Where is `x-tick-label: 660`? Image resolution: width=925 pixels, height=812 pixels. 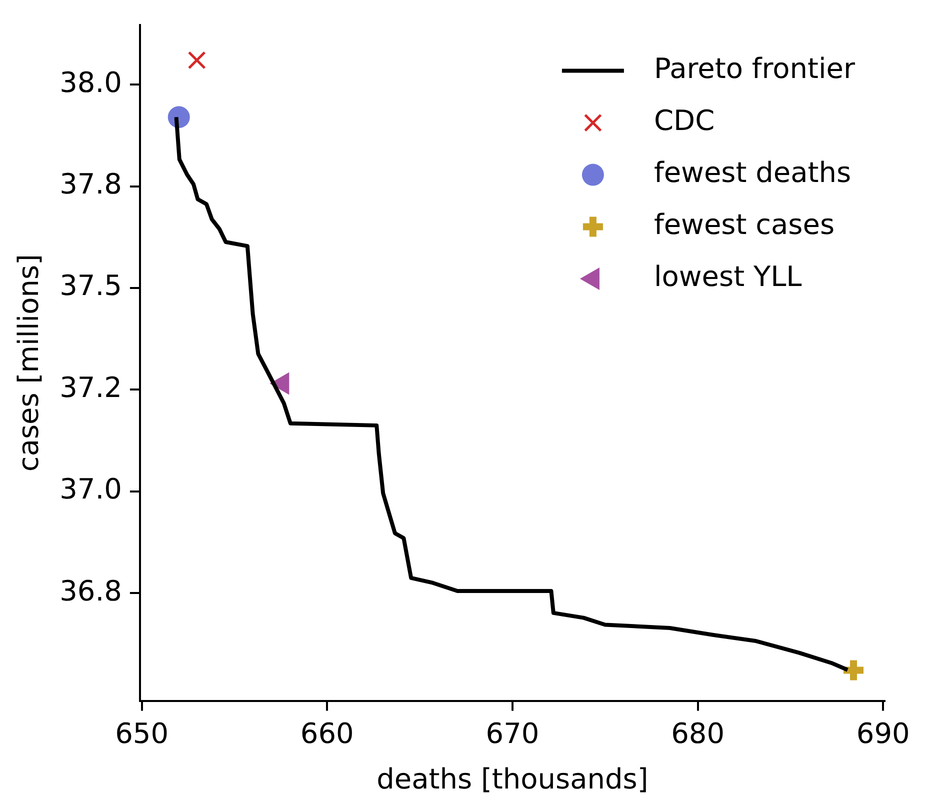 x-tick-label: 660 is located at coordinates (327, 733).